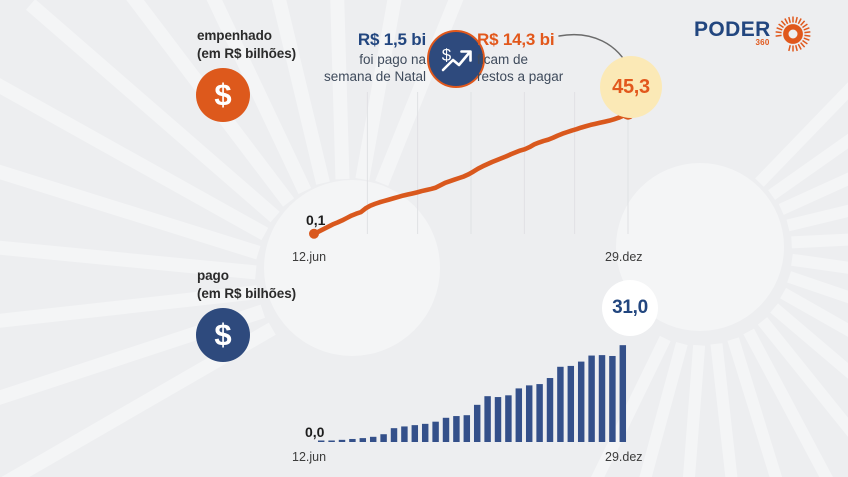 This screenshot has height=477, width=848. I want to click on callout-left-line1: foi pago na, so click(392, 59).